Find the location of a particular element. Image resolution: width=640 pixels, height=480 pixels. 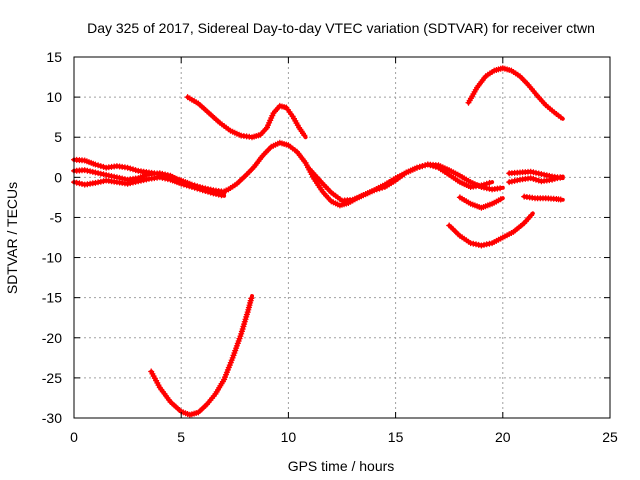

series-line is located at coordinates (491, 229).